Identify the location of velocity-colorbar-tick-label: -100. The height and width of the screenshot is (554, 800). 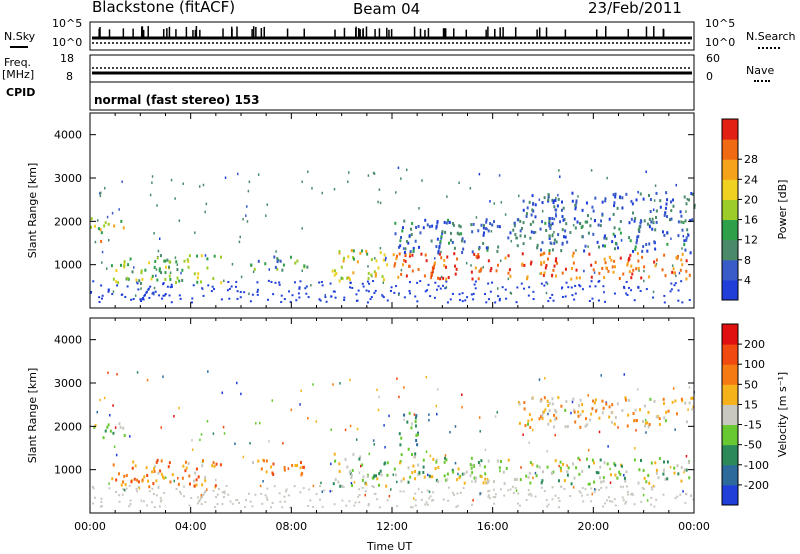
(756, 465).